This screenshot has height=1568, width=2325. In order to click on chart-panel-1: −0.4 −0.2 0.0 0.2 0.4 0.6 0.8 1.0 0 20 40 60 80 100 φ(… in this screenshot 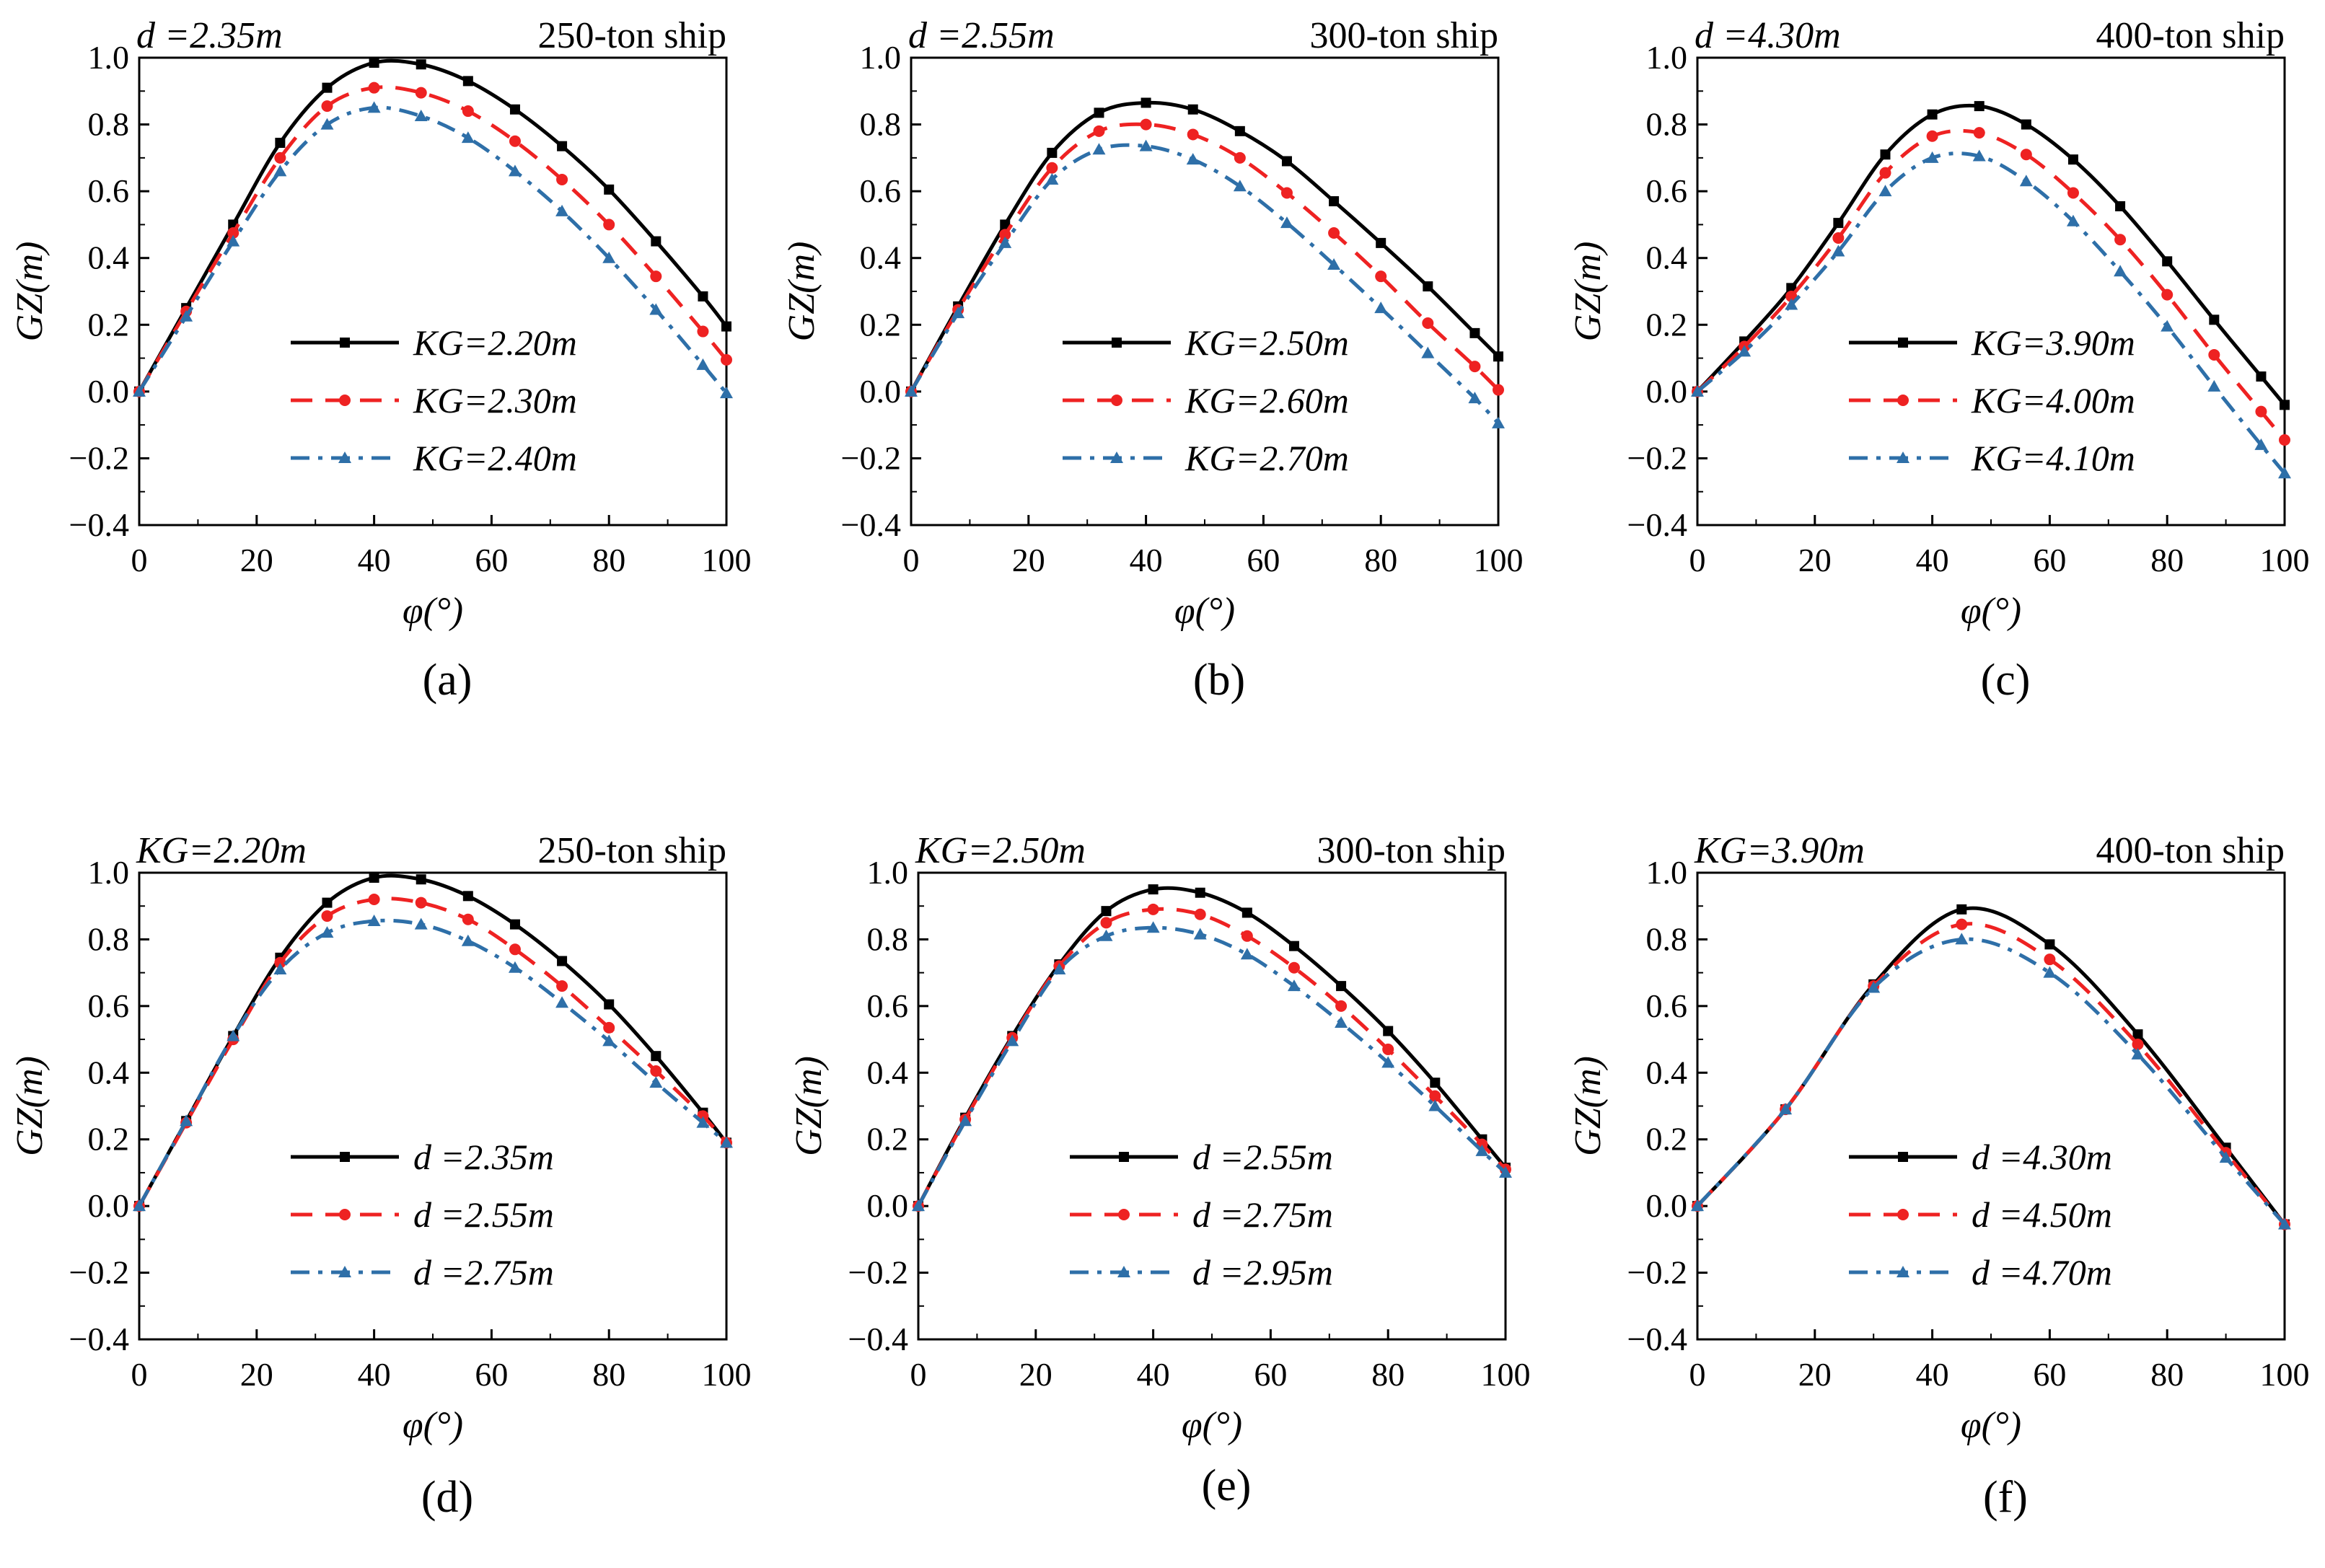, I will do `click(380, 360)`.